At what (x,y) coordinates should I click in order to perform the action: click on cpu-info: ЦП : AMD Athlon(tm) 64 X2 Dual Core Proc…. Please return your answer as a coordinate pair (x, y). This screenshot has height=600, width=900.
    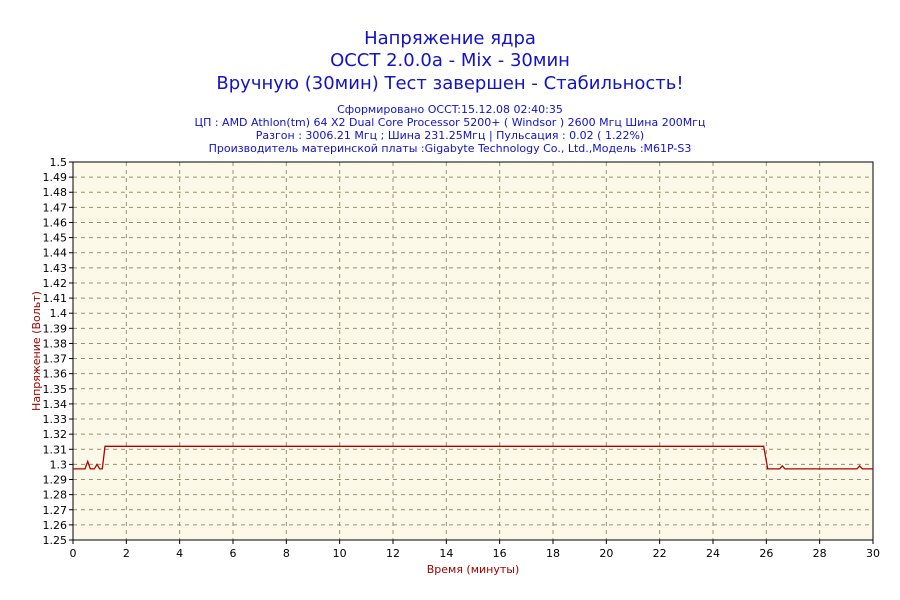
    Looking at the image, I should click on (450, 122).